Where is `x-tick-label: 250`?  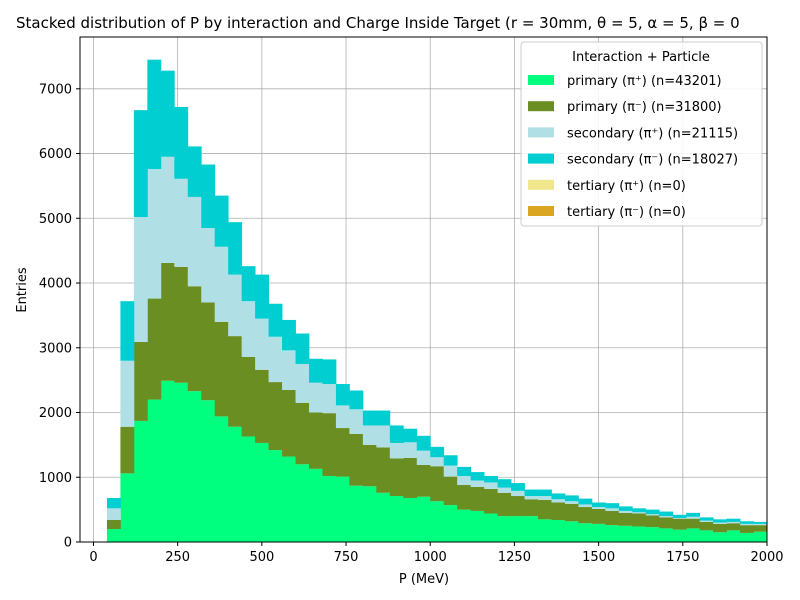 x-tick-label: 250 is located at coordinates (177, 557).